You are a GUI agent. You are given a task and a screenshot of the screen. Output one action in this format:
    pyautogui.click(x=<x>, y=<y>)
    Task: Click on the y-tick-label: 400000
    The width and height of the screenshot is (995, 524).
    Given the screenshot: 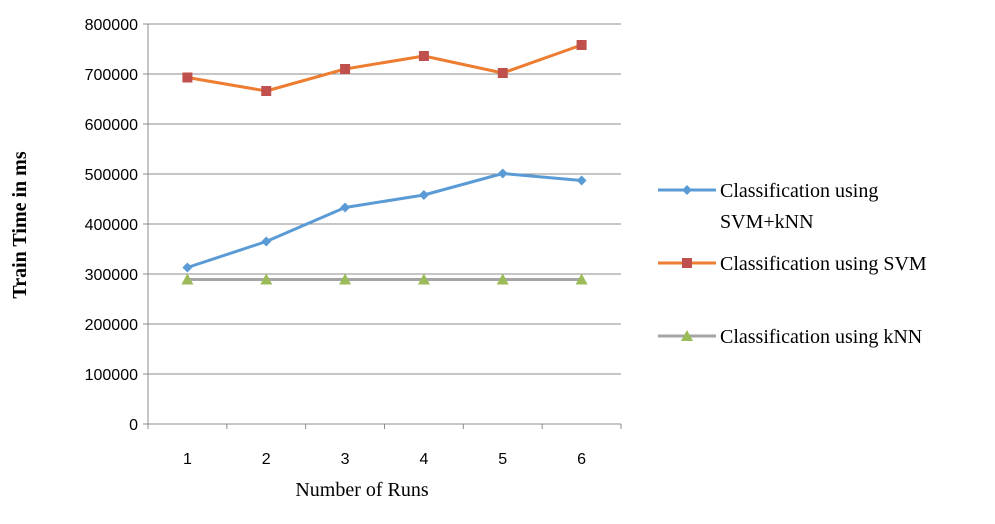 What is the action you would take?
    pyautogui.click(x=111, y=225)
    